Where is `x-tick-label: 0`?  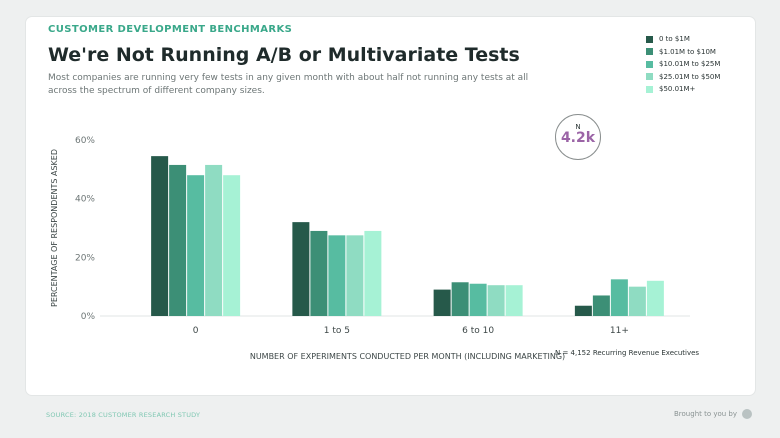 x-tick-label: 0 is located at coordinates (196, 331).